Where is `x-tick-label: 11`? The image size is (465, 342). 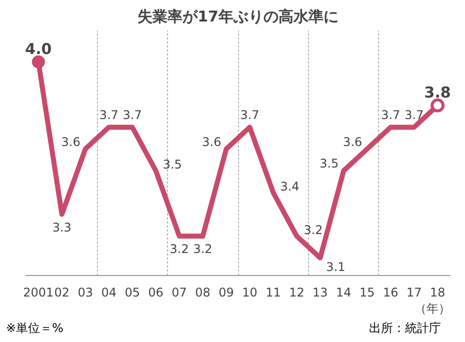 x-tick-label: 11 is located at coordinates (273, 293).